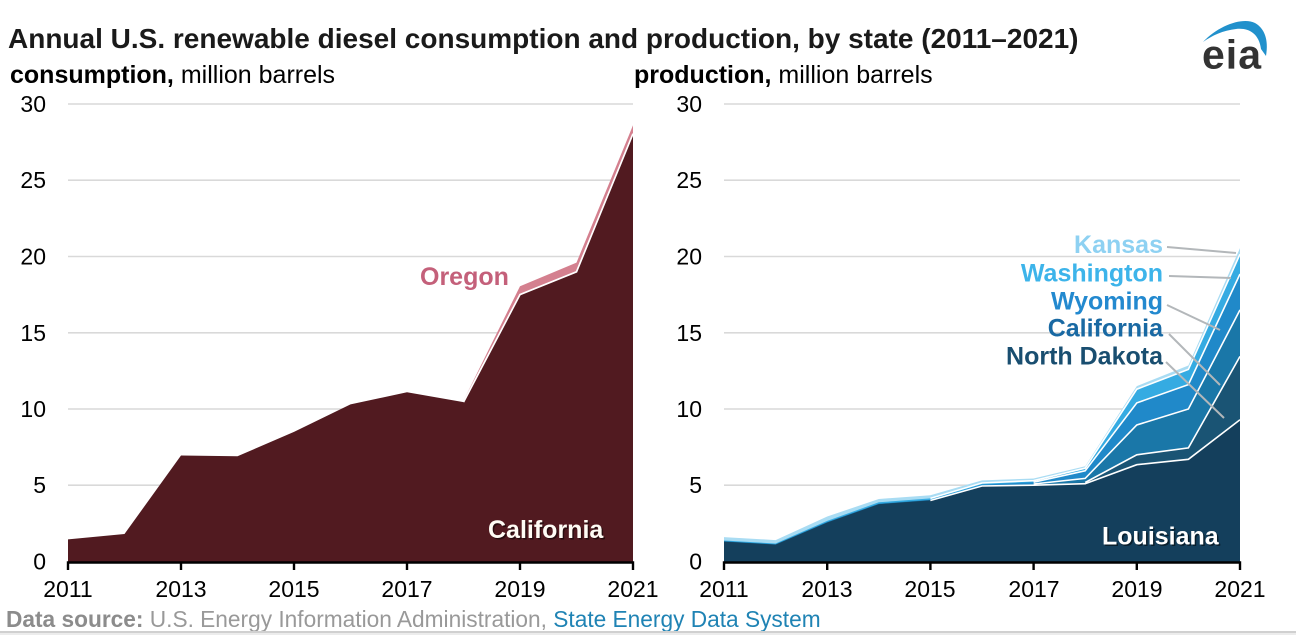 The width and height of the screenshot is (1296, 635). I want to click on svg-text: Washington, so click(1092, 274).